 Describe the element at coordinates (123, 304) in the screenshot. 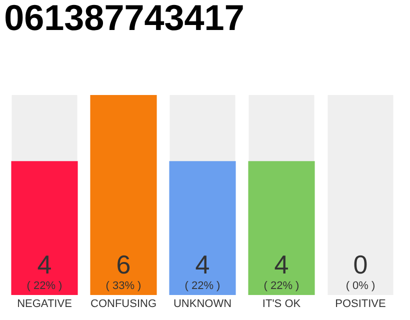

I see `x-tick-label: CONFUSING` at that location.